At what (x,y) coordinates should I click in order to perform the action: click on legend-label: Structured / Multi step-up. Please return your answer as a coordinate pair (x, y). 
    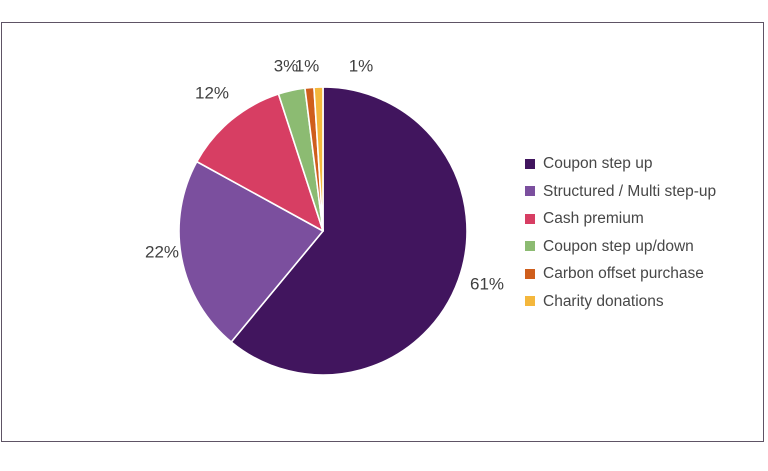
    Looking at the image, I should click on (630, 191).